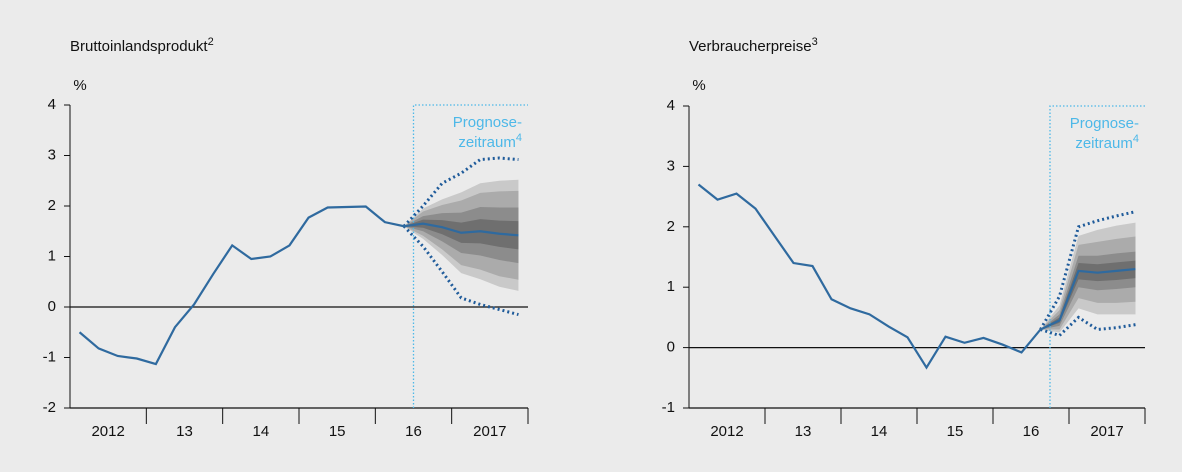 The height and width of the screenshot is (472, 1182). Describe the element at coordinates (139, 46) in the screenshot. I see `title-text: Bruttoinlandsprodukt` at that location.